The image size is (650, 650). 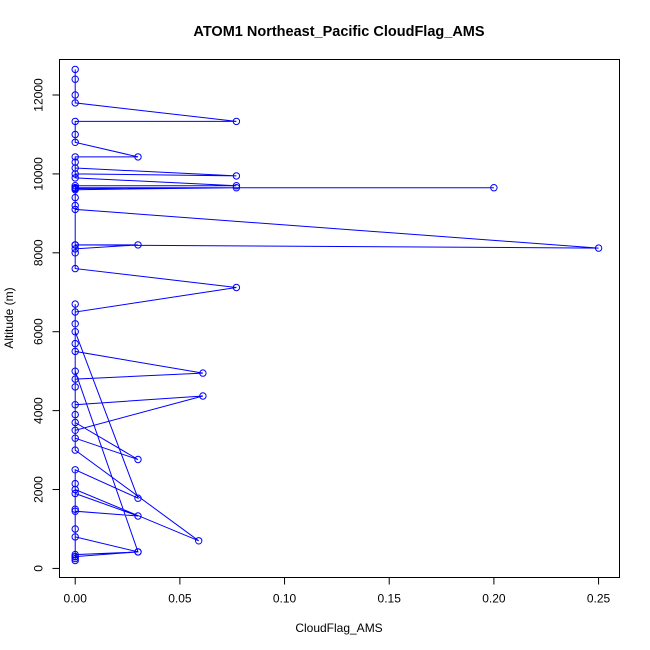 I want to click on chart-title: ATOM1 Northeast_Pacific CloudFlag_AMS, so click(x=338, y=32).